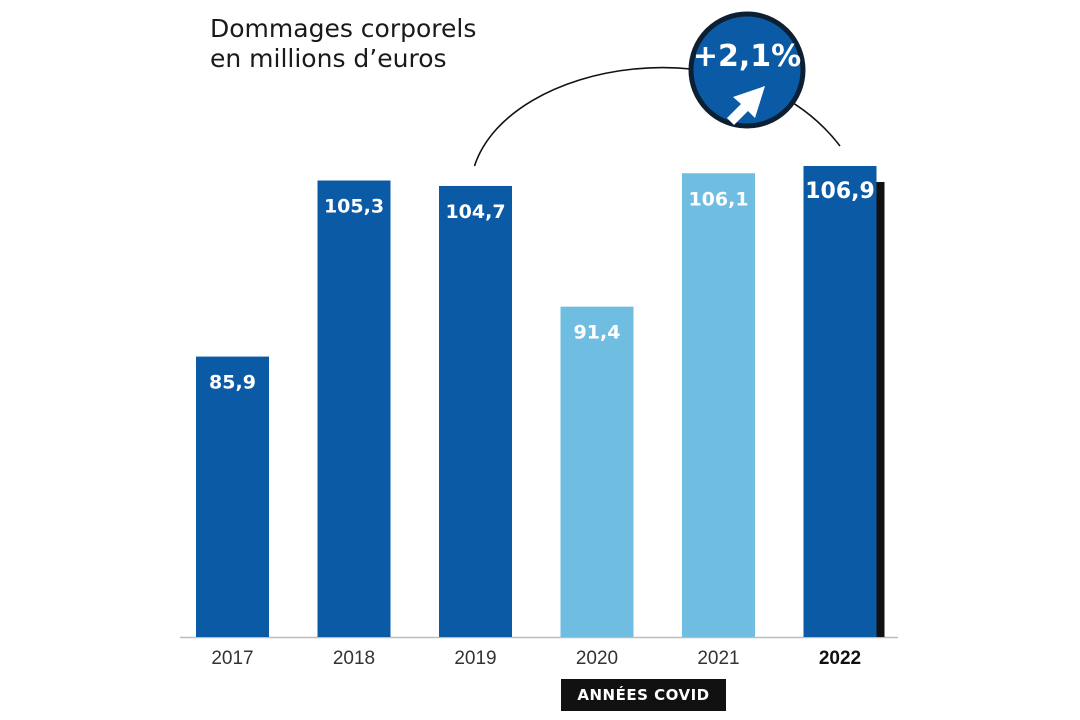 This screenshot has width=1080, height=720. Describe the element at coordinates (354, 408) in the screenshot. I see `bar-2018` at that location.